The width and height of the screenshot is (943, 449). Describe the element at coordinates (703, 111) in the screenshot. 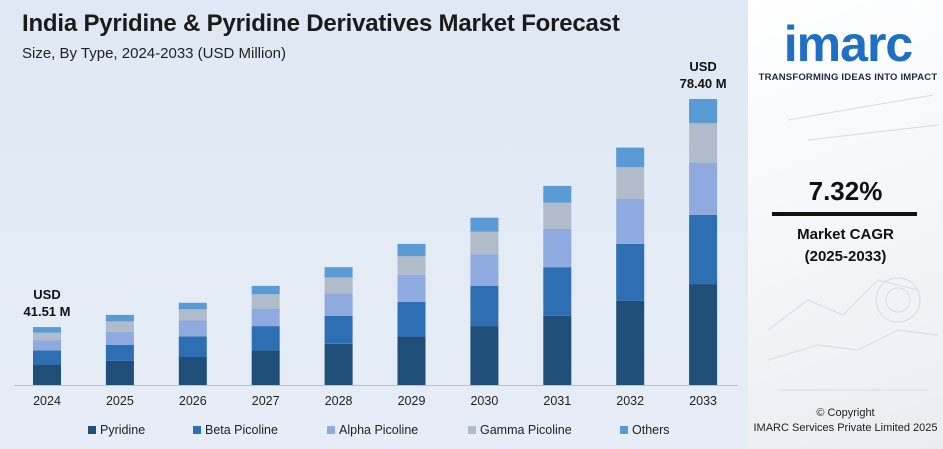

I see `bar-segment-others-2033` at that location.